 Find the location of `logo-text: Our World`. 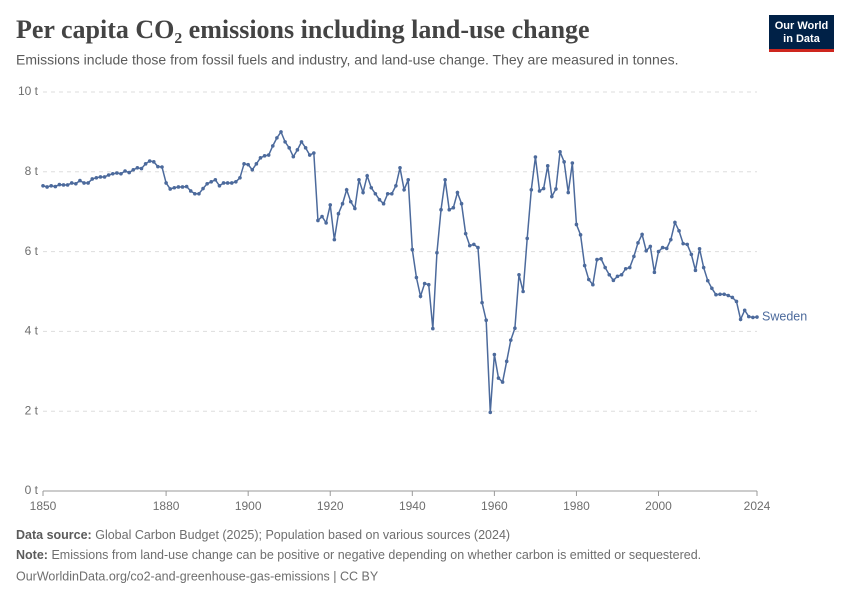

logo-text: Our World is located at coordinates (802, 26).